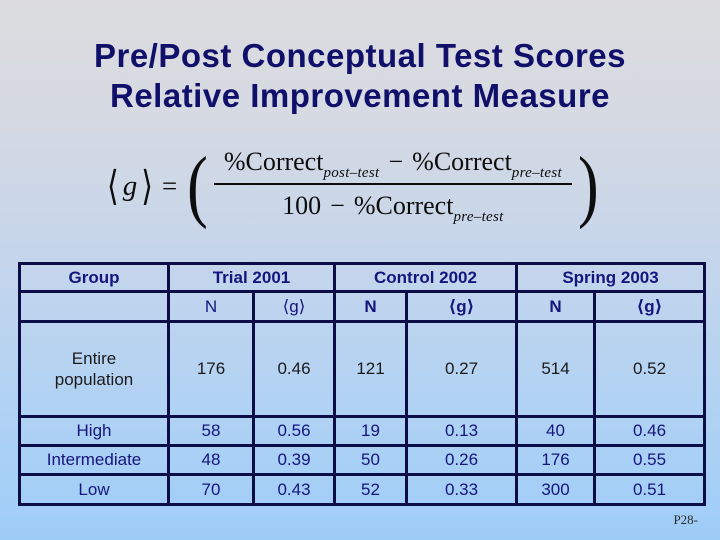  I want to click on cell-spring-g: 0.55, so click(649, 460).